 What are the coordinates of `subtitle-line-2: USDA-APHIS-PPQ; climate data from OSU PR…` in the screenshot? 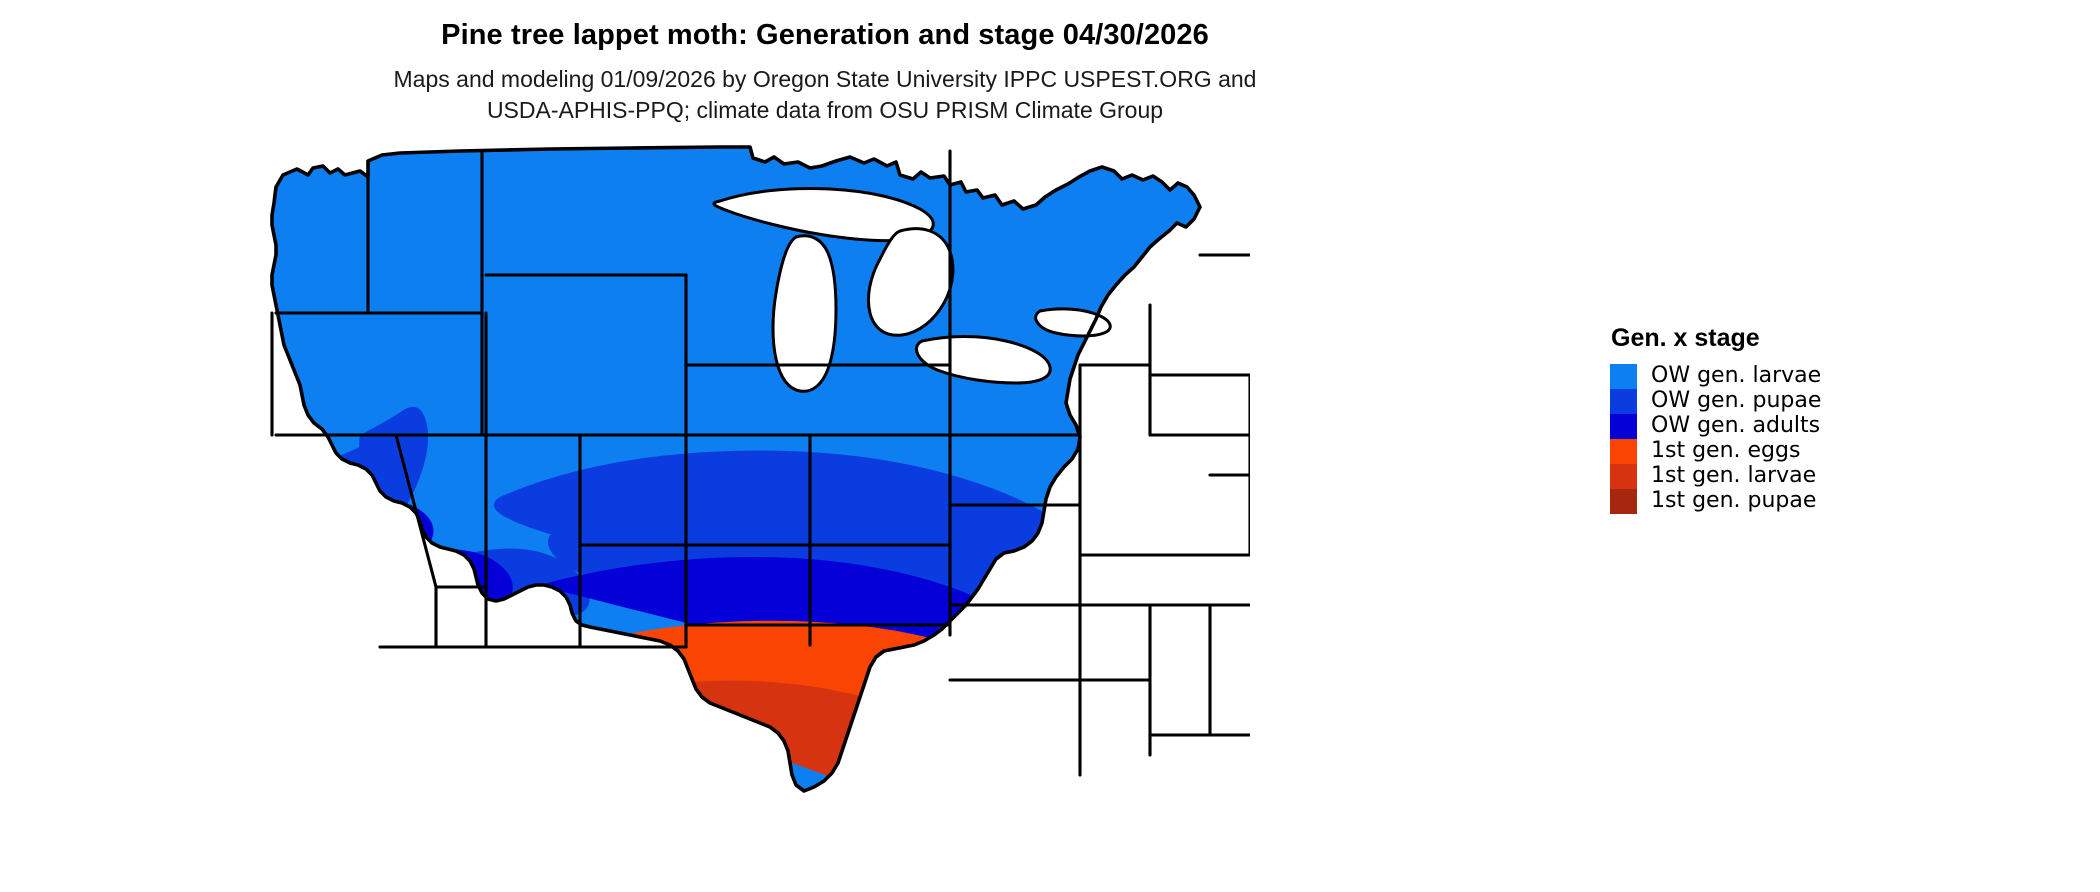 It's located at (825, 110).